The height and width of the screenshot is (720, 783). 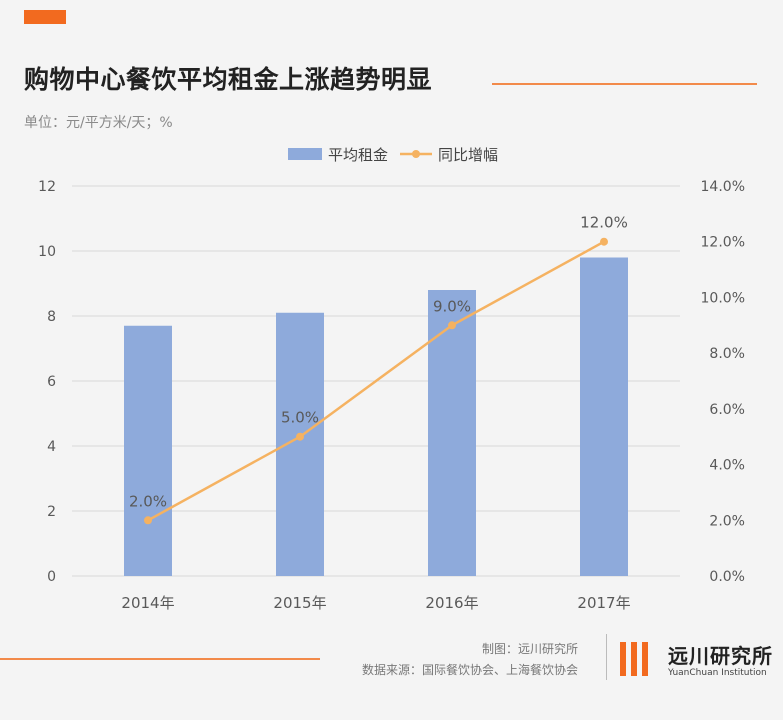 What do you see at coordinates (147, 603) in the screenshot?
I see `x-tick-label: 2014年` at bounding box center [147, 603].